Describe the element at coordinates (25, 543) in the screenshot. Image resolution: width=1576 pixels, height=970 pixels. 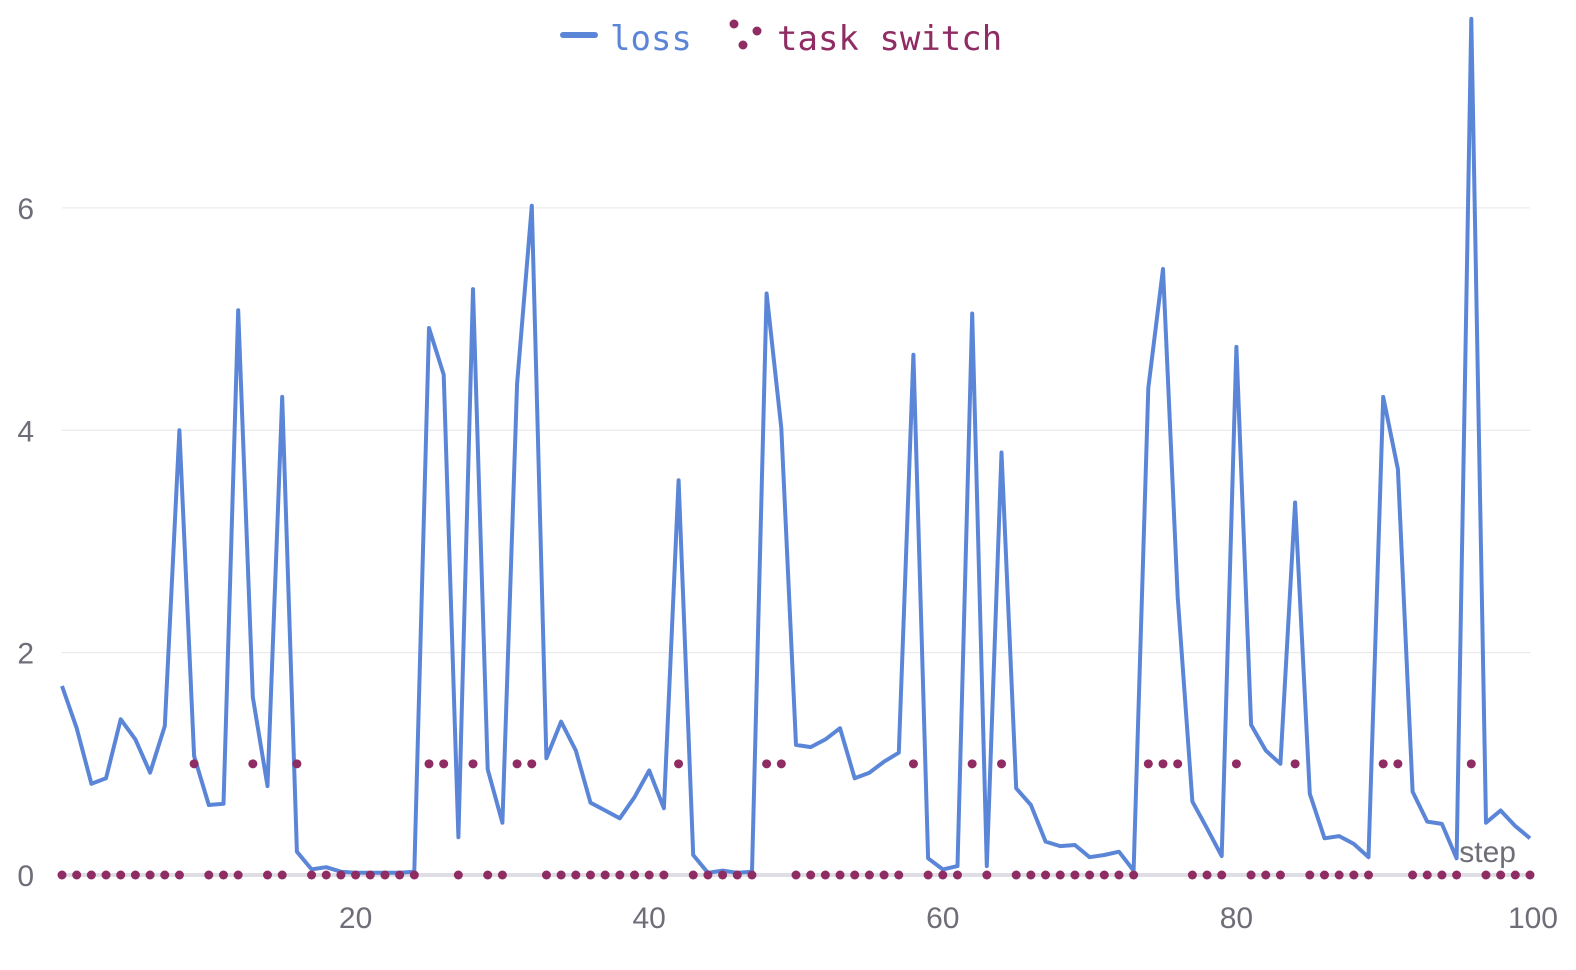
I see `y-tick-labels: 0 2 4 6` at that location.